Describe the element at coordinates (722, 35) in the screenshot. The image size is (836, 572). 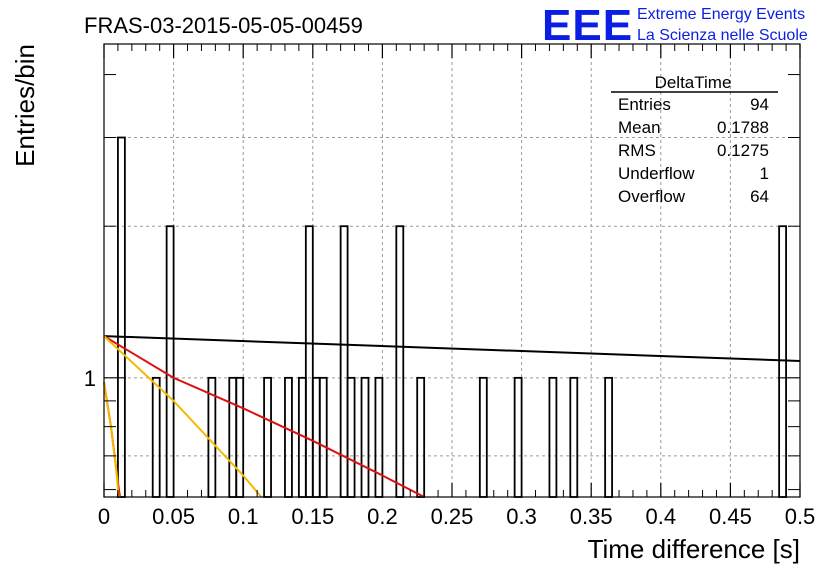
I see `logo-line-2: La Scienza nelle Scuole` at that location.